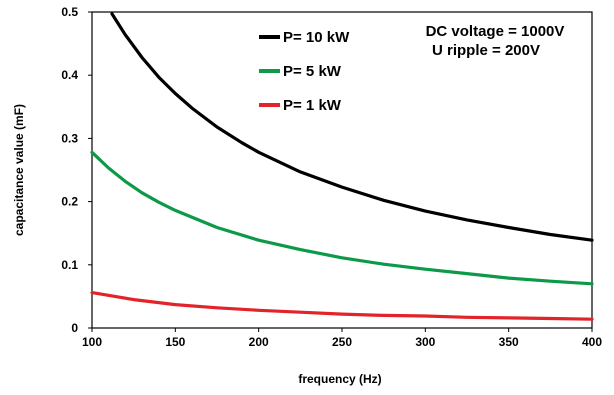 This screenshot has height=395, width=614. What do you see at coordinates (316, 37) in the screenshot?
I see `legend-label-10kw: P= 10 kW` at bounding box center [316, 37].